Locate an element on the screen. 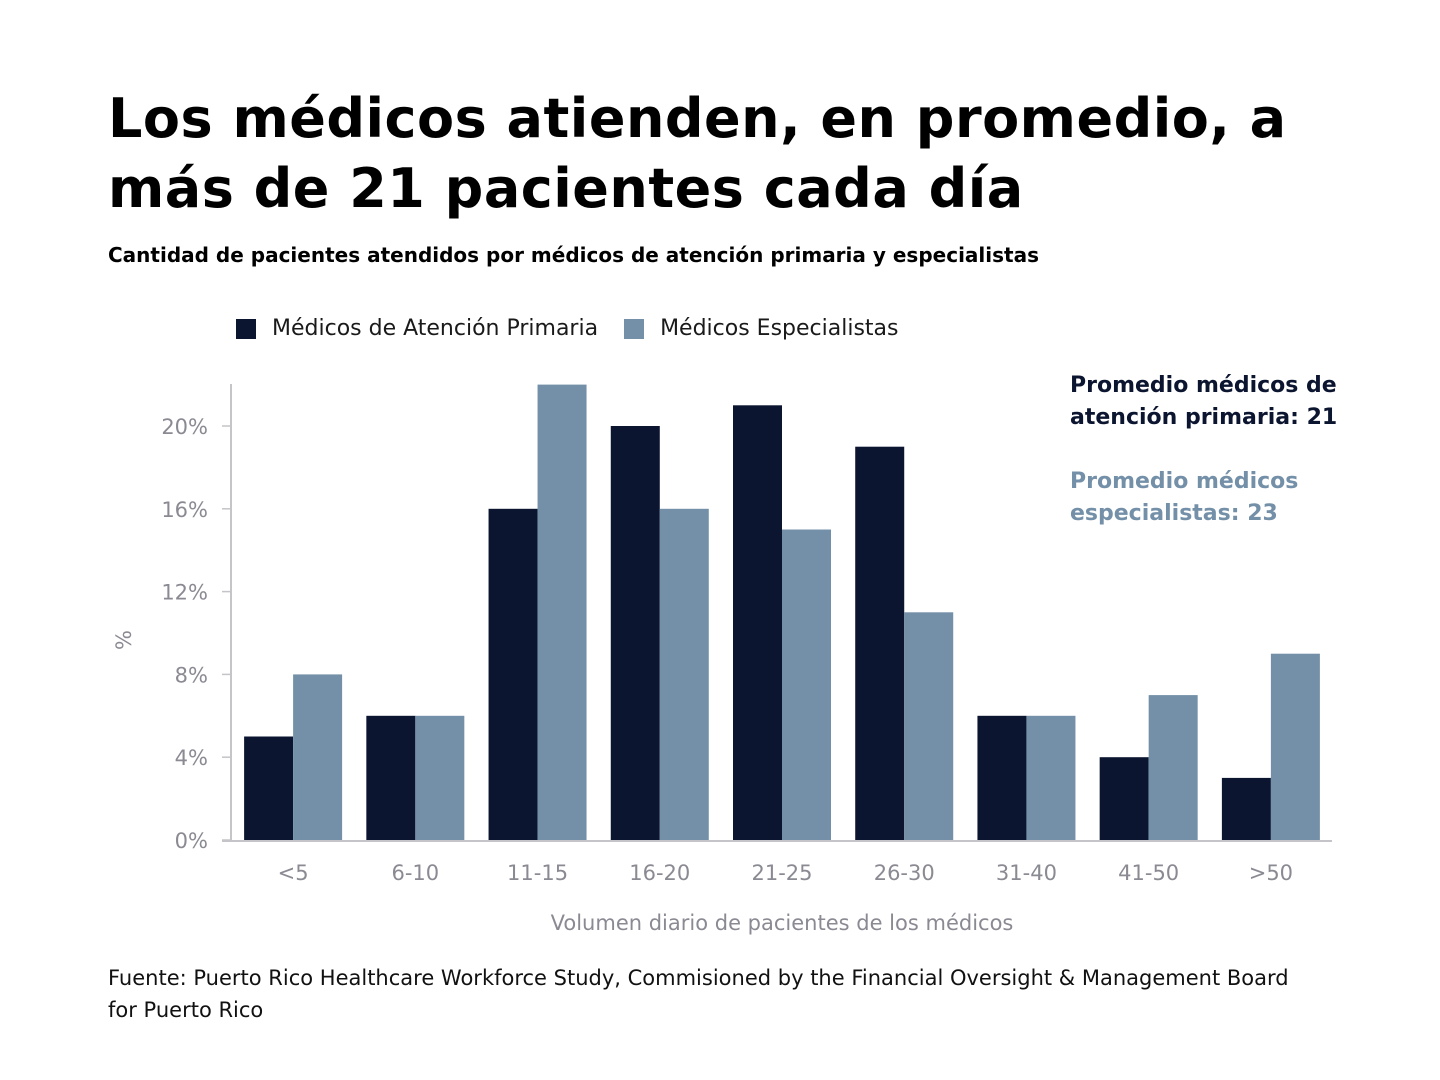  x-tick-label: 11-15 is located at coordinates (537, 873).